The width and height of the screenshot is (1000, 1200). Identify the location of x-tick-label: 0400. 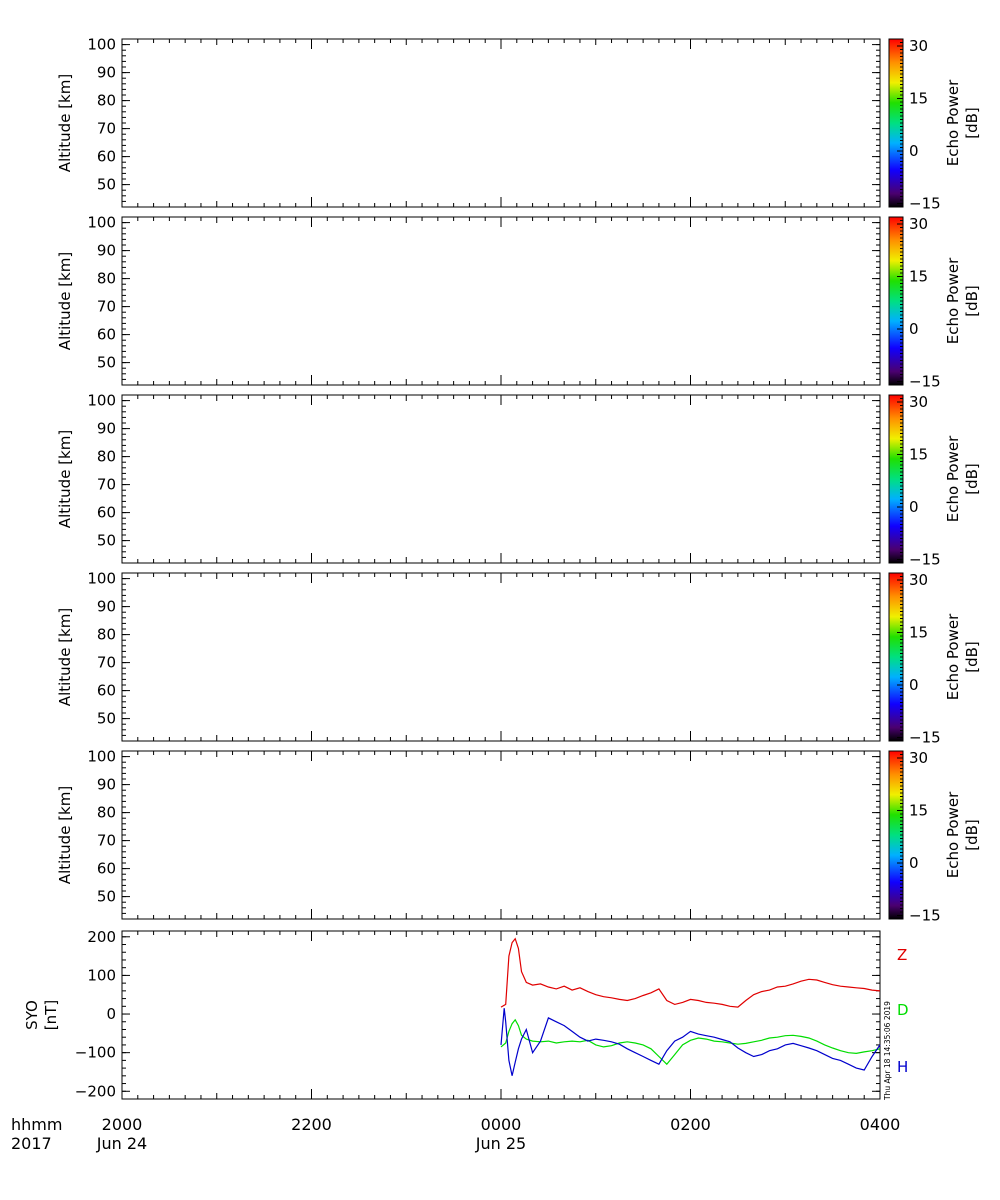
(880, 1124).